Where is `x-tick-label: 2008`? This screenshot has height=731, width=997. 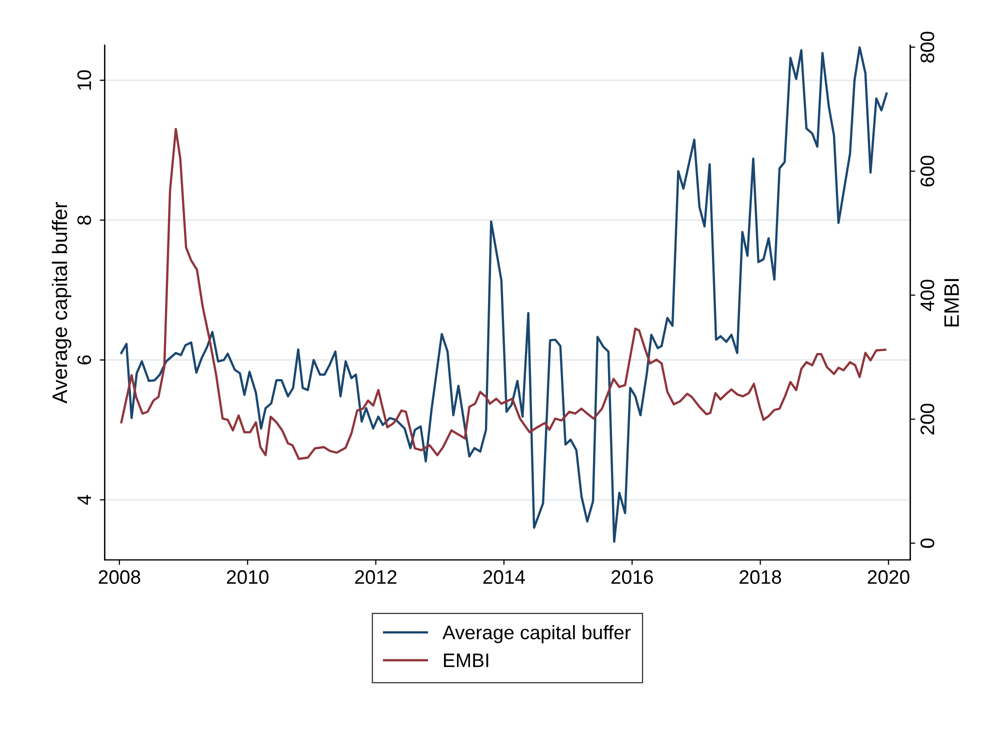
x-tick-label: 2008 is located at coordinates (119, 577).